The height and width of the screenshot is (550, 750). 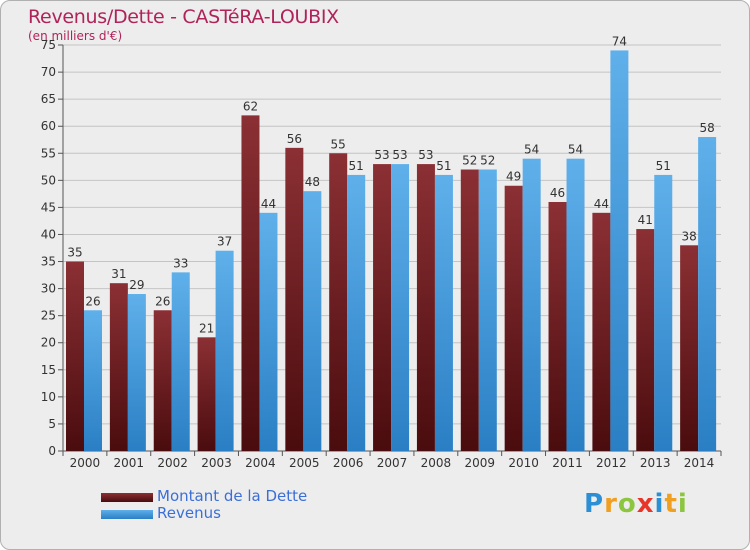 I want to click on y-tick-label: 60, so click(x=48, y=126).